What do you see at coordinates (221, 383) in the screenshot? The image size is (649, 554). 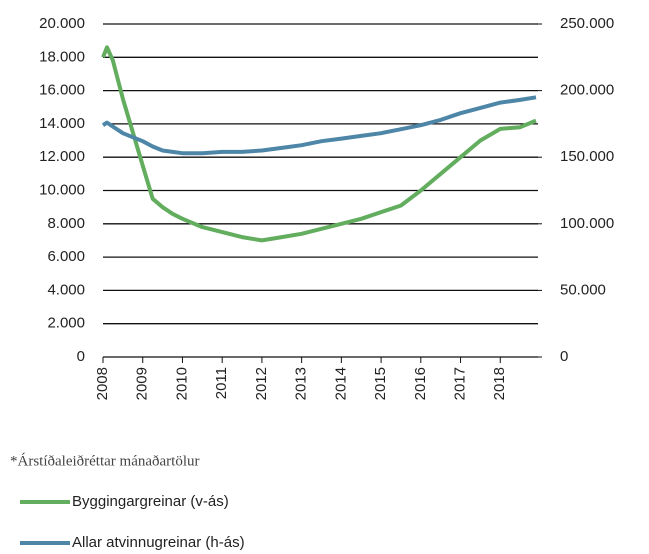 I see `x-tick-label: 2011` at bounding box center [221, 383].